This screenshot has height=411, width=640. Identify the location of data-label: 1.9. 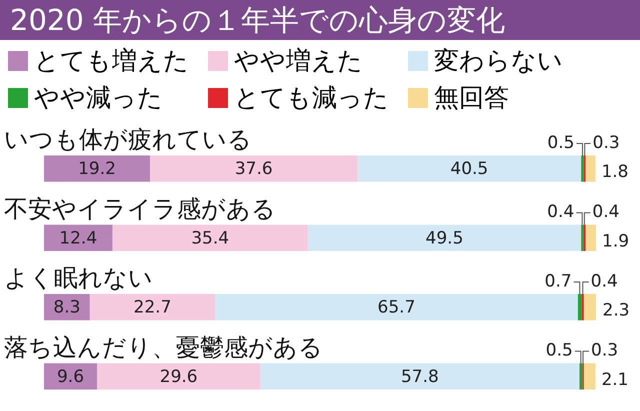
(616, 241).